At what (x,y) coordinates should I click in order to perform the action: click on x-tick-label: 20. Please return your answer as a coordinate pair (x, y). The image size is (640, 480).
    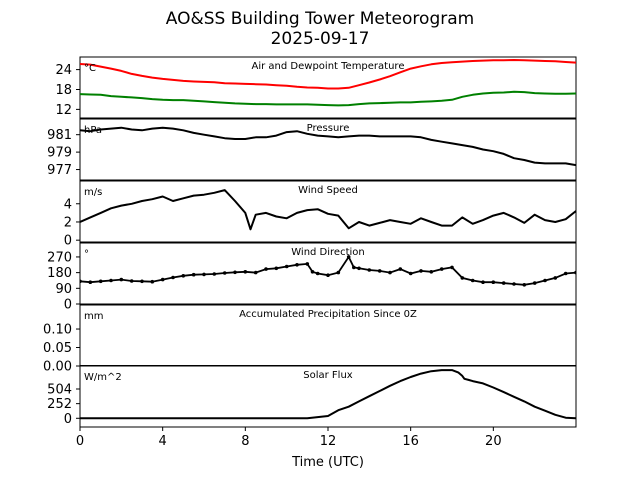
    Looking at the image, I should click on (493, 441).